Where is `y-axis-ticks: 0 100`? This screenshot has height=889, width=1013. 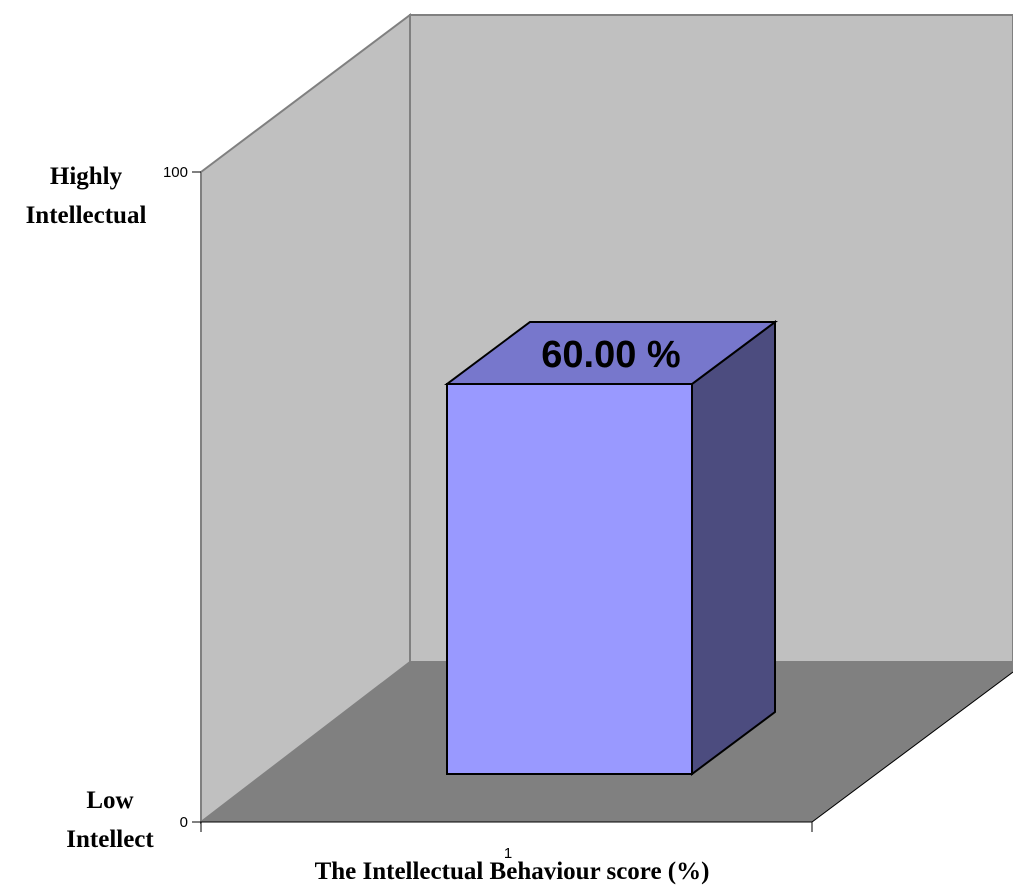
y-axis-ticks: 0 100 is located at coordinates (182, 497).